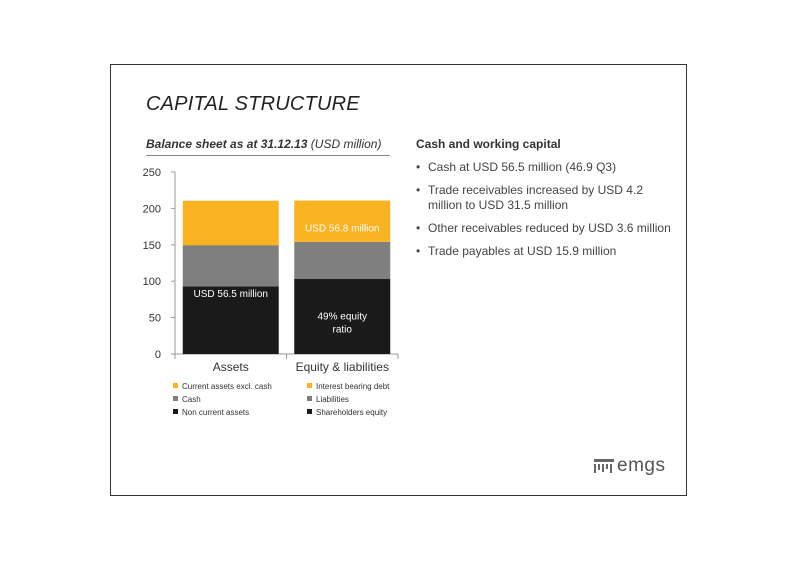  Describe the element at coordinates (215, 412) in the screenshot. I see `legend-label: Non current assets` at that location.